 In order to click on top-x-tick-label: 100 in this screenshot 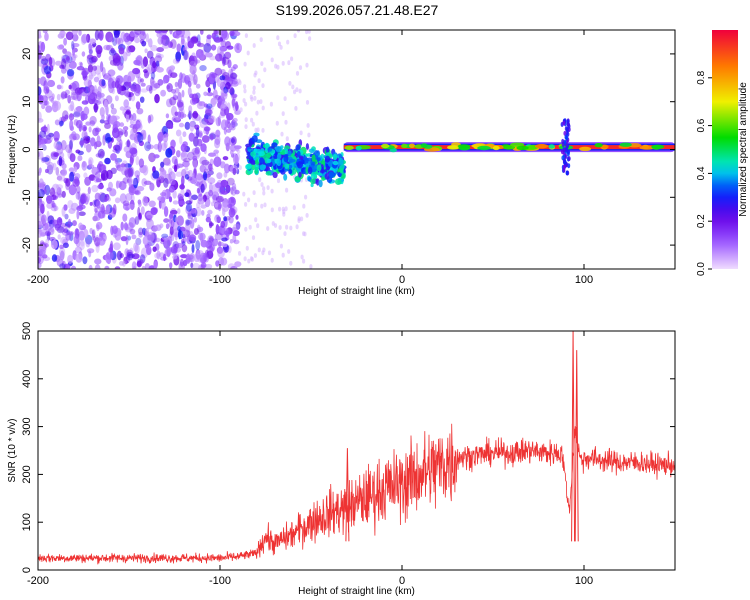, I will do `click(584, 280)`.